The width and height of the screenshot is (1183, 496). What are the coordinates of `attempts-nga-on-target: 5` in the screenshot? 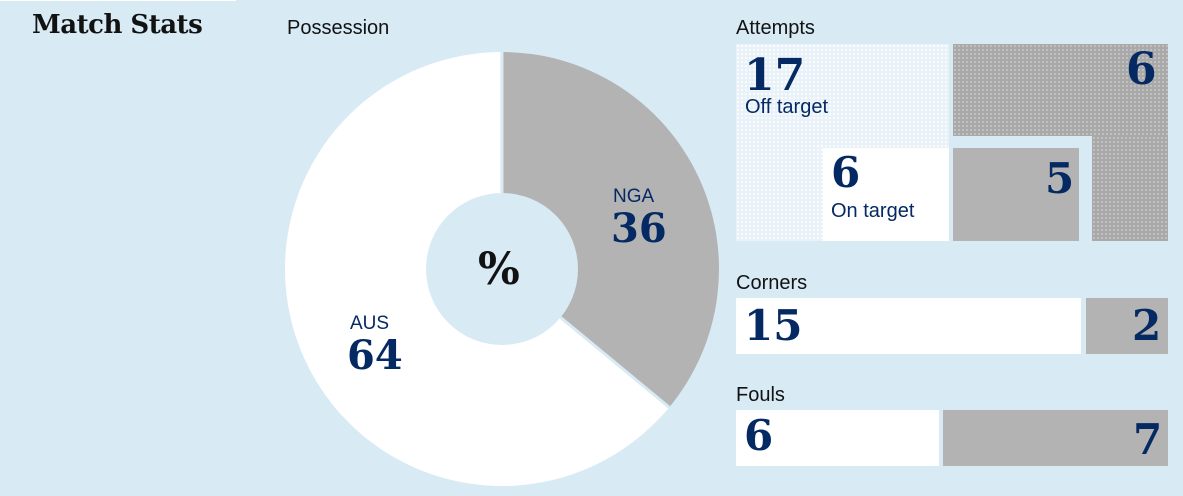 It's located at (1060, 178).